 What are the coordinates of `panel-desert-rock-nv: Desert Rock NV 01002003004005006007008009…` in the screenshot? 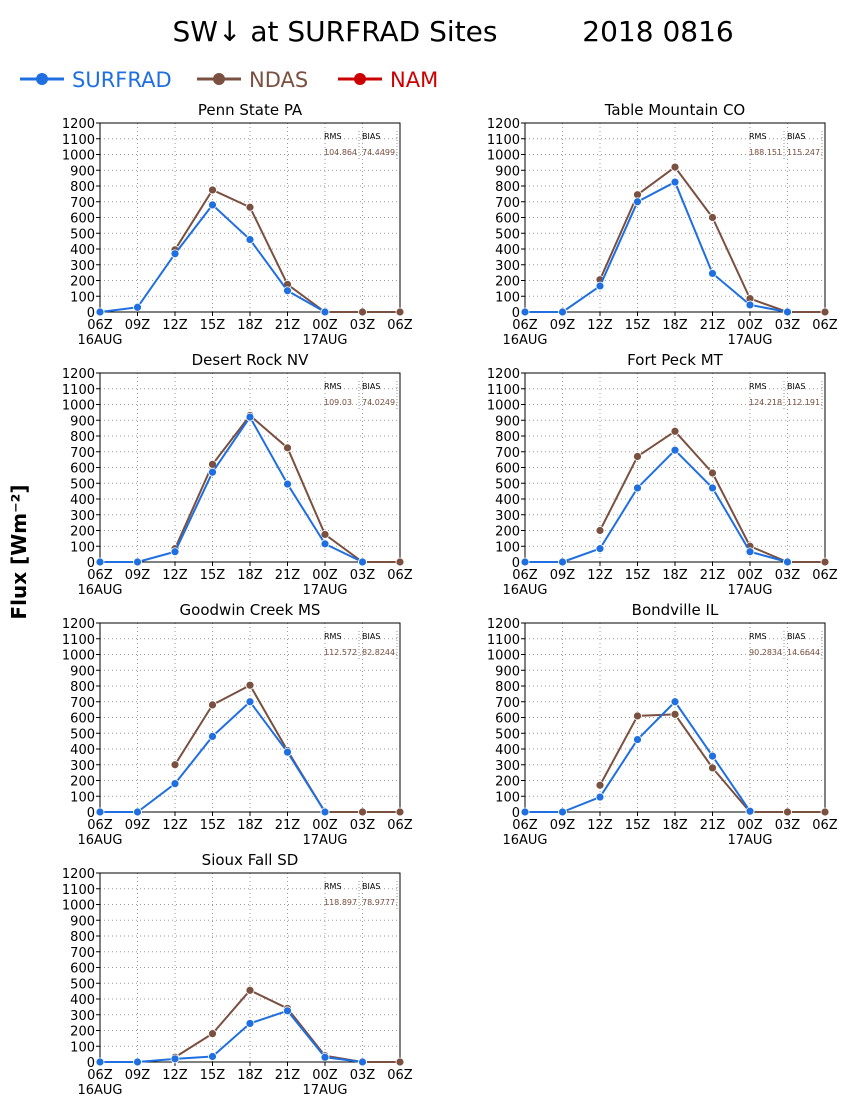 It's located at (237, 474).